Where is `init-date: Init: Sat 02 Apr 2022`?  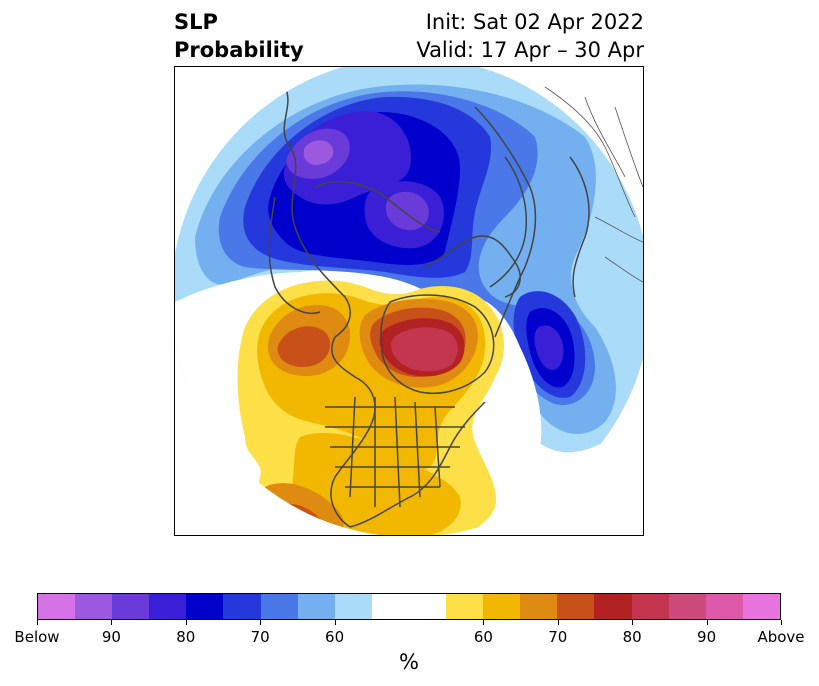
init-date: Init: Sat 02 Apr 2022 is located at coordinates (534, 22).